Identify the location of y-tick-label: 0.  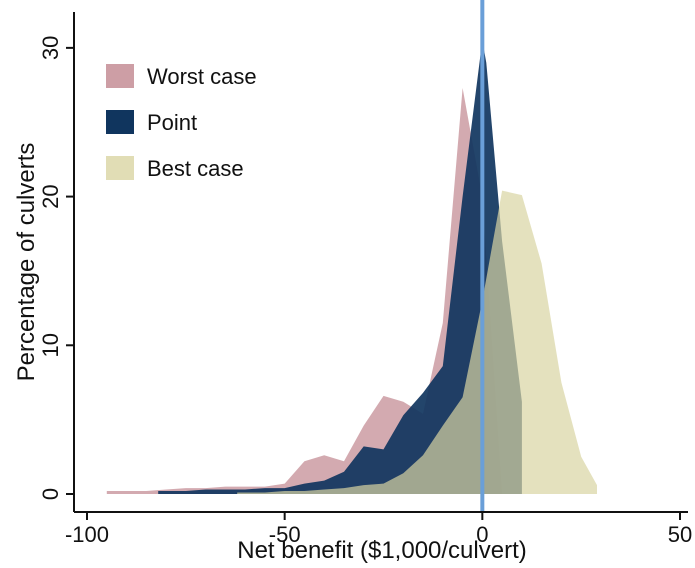
(50, 494).